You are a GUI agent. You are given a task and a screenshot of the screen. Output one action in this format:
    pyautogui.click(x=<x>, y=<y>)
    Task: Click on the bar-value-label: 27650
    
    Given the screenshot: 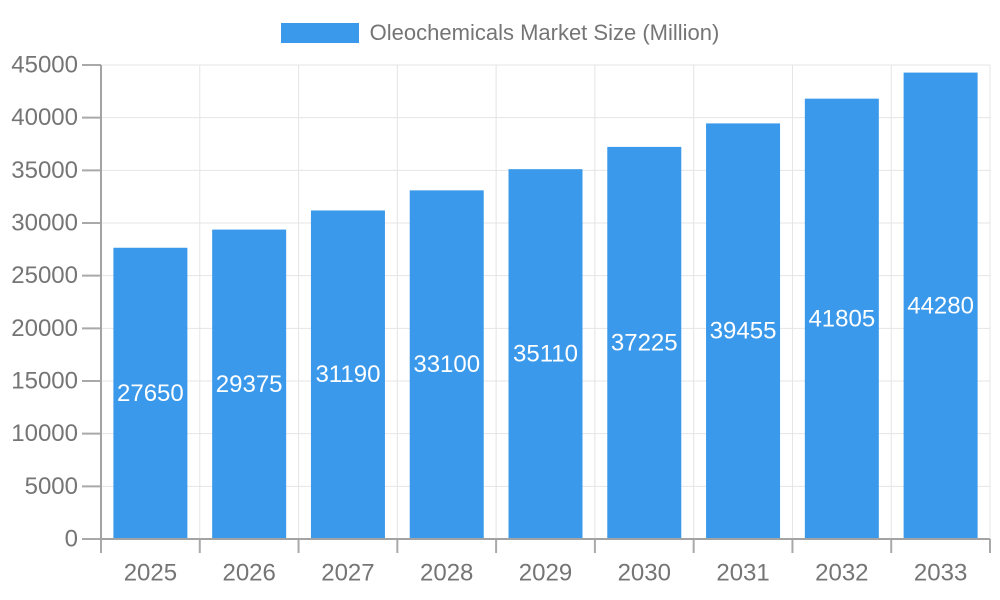 What is the action you would take?
    pyautogui.click(x=150, y=393)
    